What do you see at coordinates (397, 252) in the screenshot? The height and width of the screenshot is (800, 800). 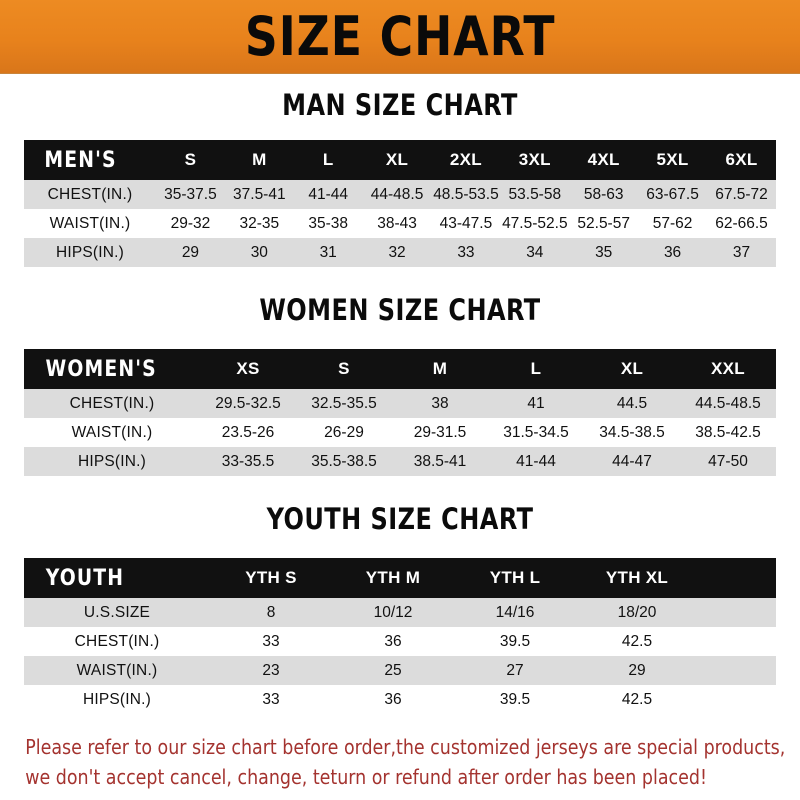 I see `man-hips-xl: 32` at bounding box center [397, 252].